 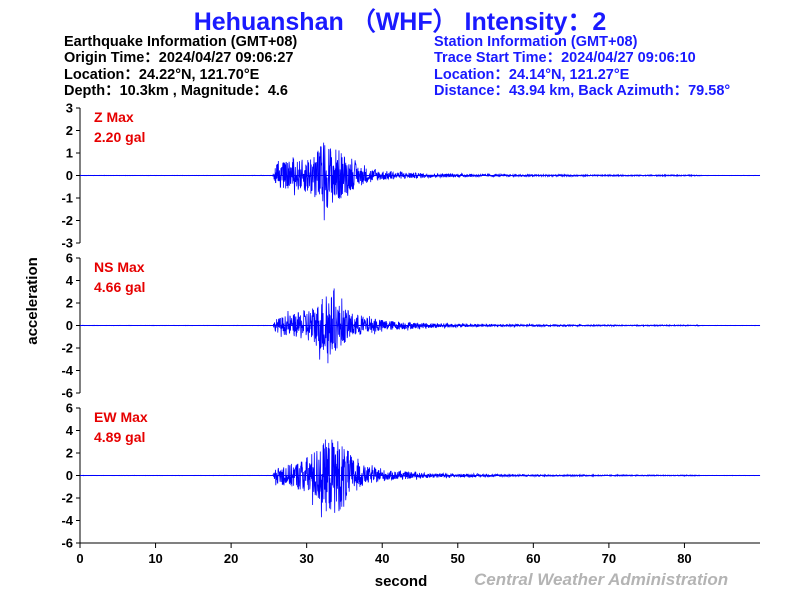 I want to click on ew-peak-value: 4.89 gal, so click(x=119, y=437).